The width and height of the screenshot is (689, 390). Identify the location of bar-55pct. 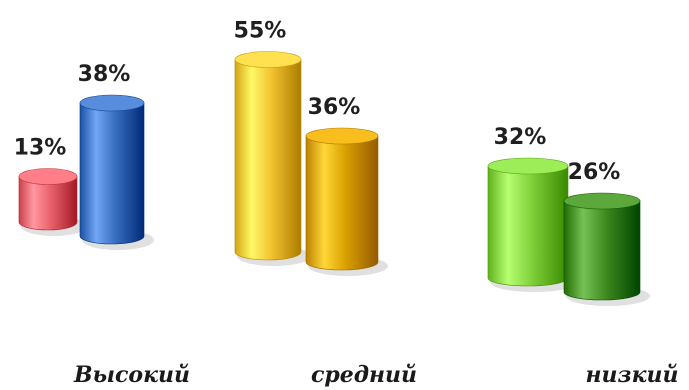
(272, 158).